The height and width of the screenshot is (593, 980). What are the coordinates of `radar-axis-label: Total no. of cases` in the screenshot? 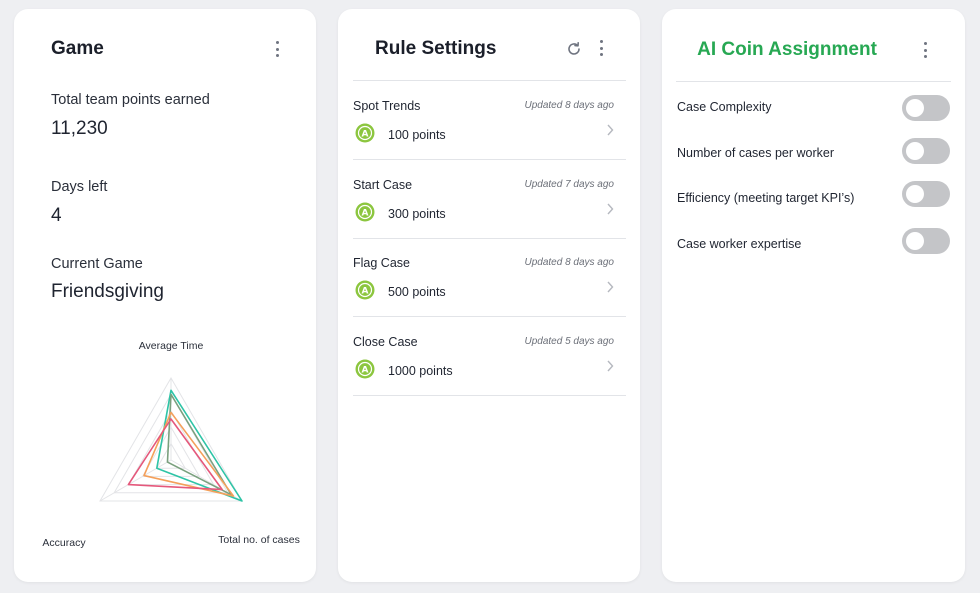 It's located at (259, 540).